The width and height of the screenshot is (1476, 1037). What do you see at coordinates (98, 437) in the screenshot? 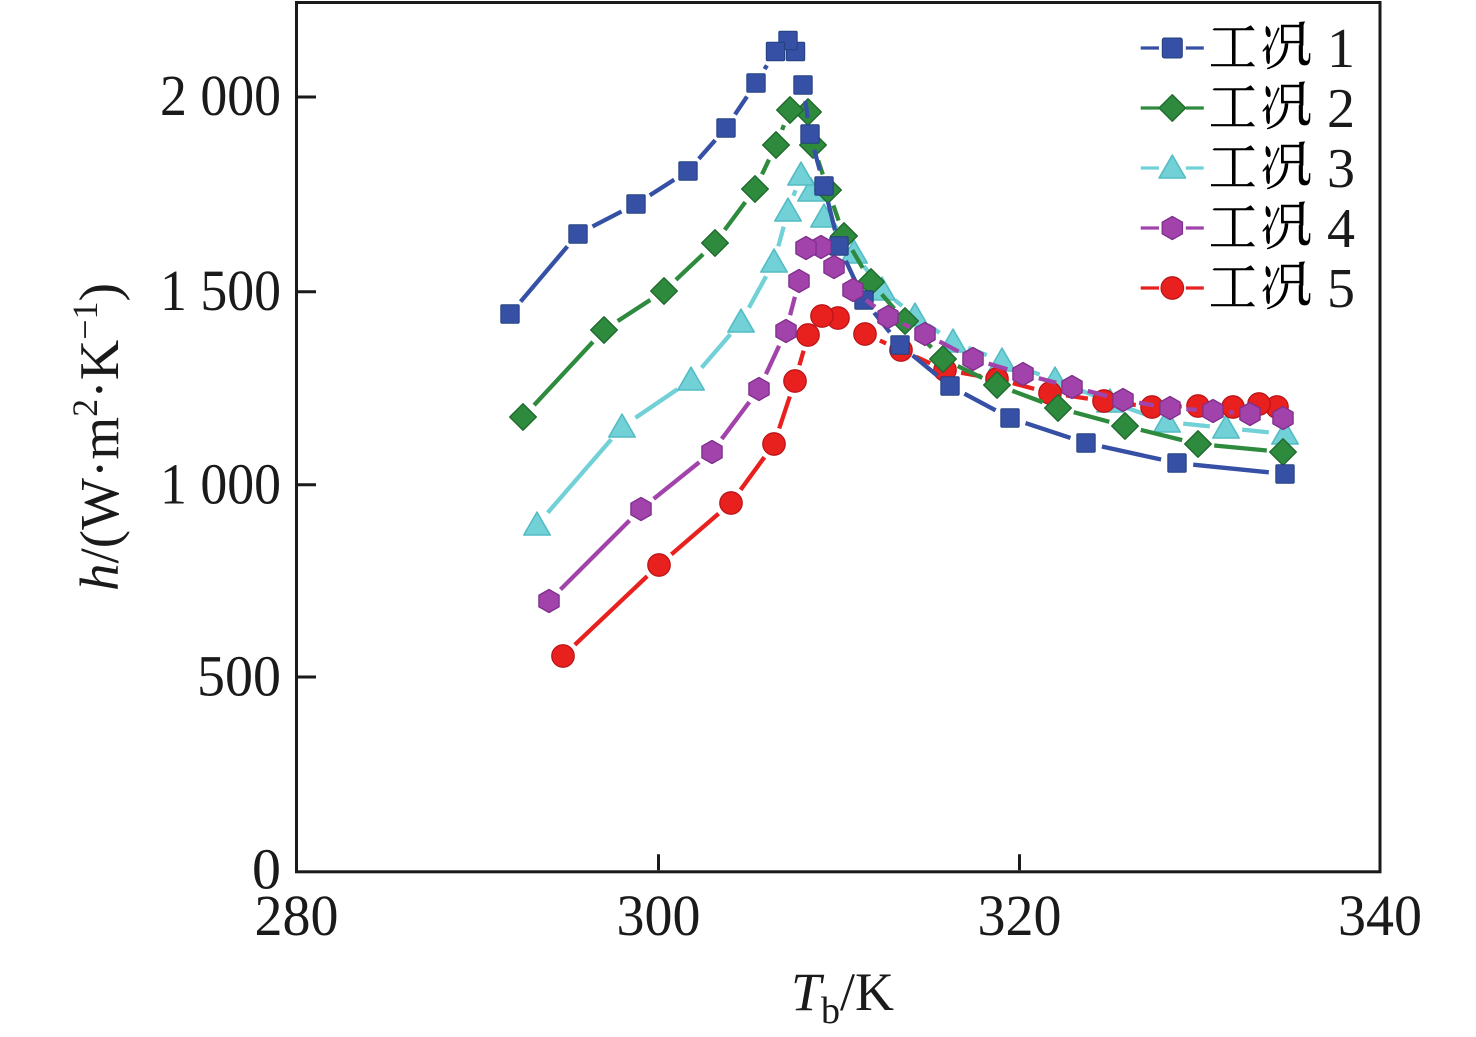
I see `svg-text: h/(W·m2·K−1)` at bounding box center [98, 437].